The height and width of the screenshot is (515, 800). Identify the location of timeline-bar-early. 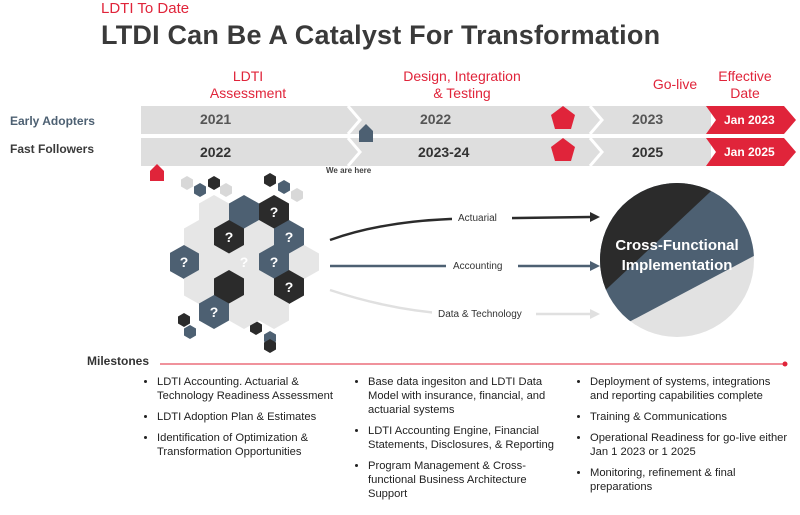
(426, 120).